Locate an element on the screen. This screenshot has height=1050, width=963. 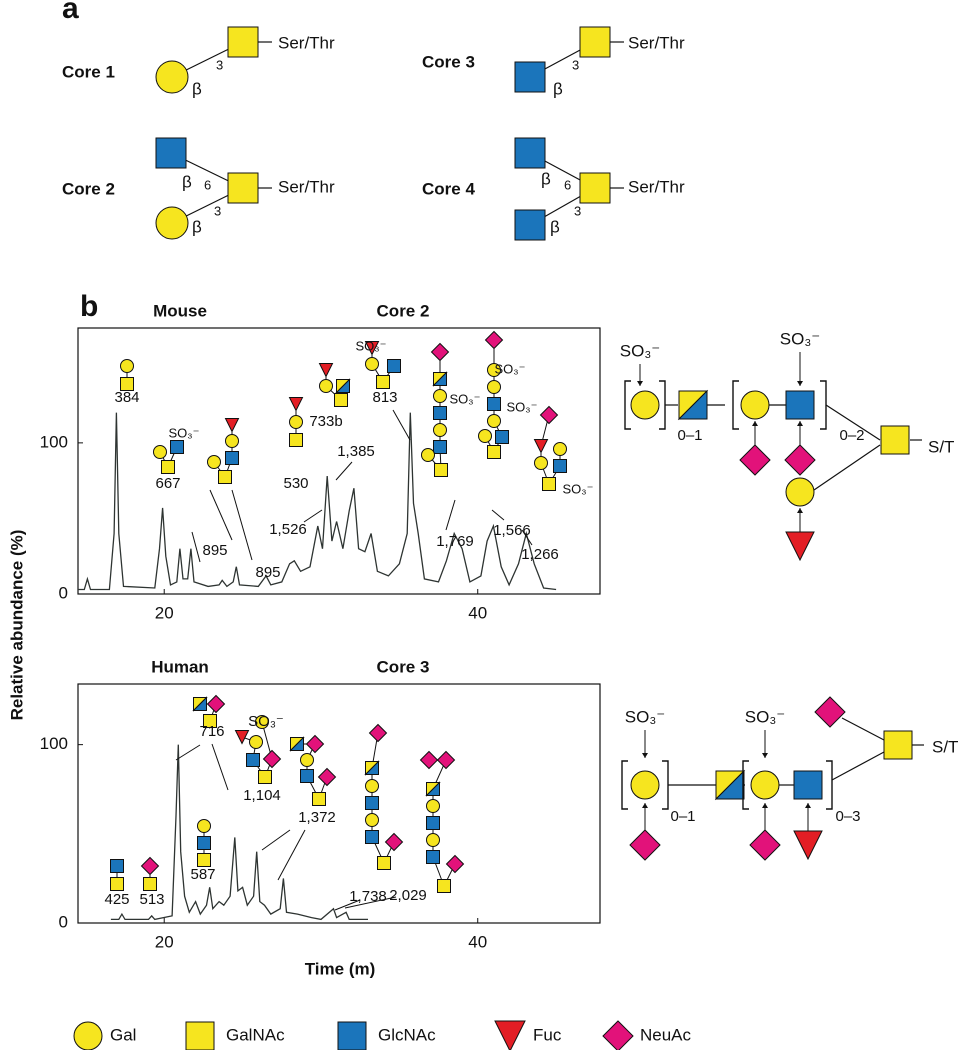
label: Gal is located at coordinates (123, 1034).